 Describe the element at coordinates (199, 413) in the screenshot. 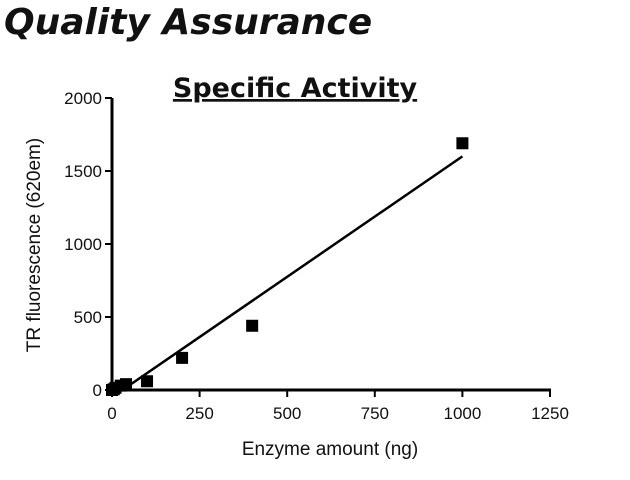

I see `x-tick-label: 250` at that location.